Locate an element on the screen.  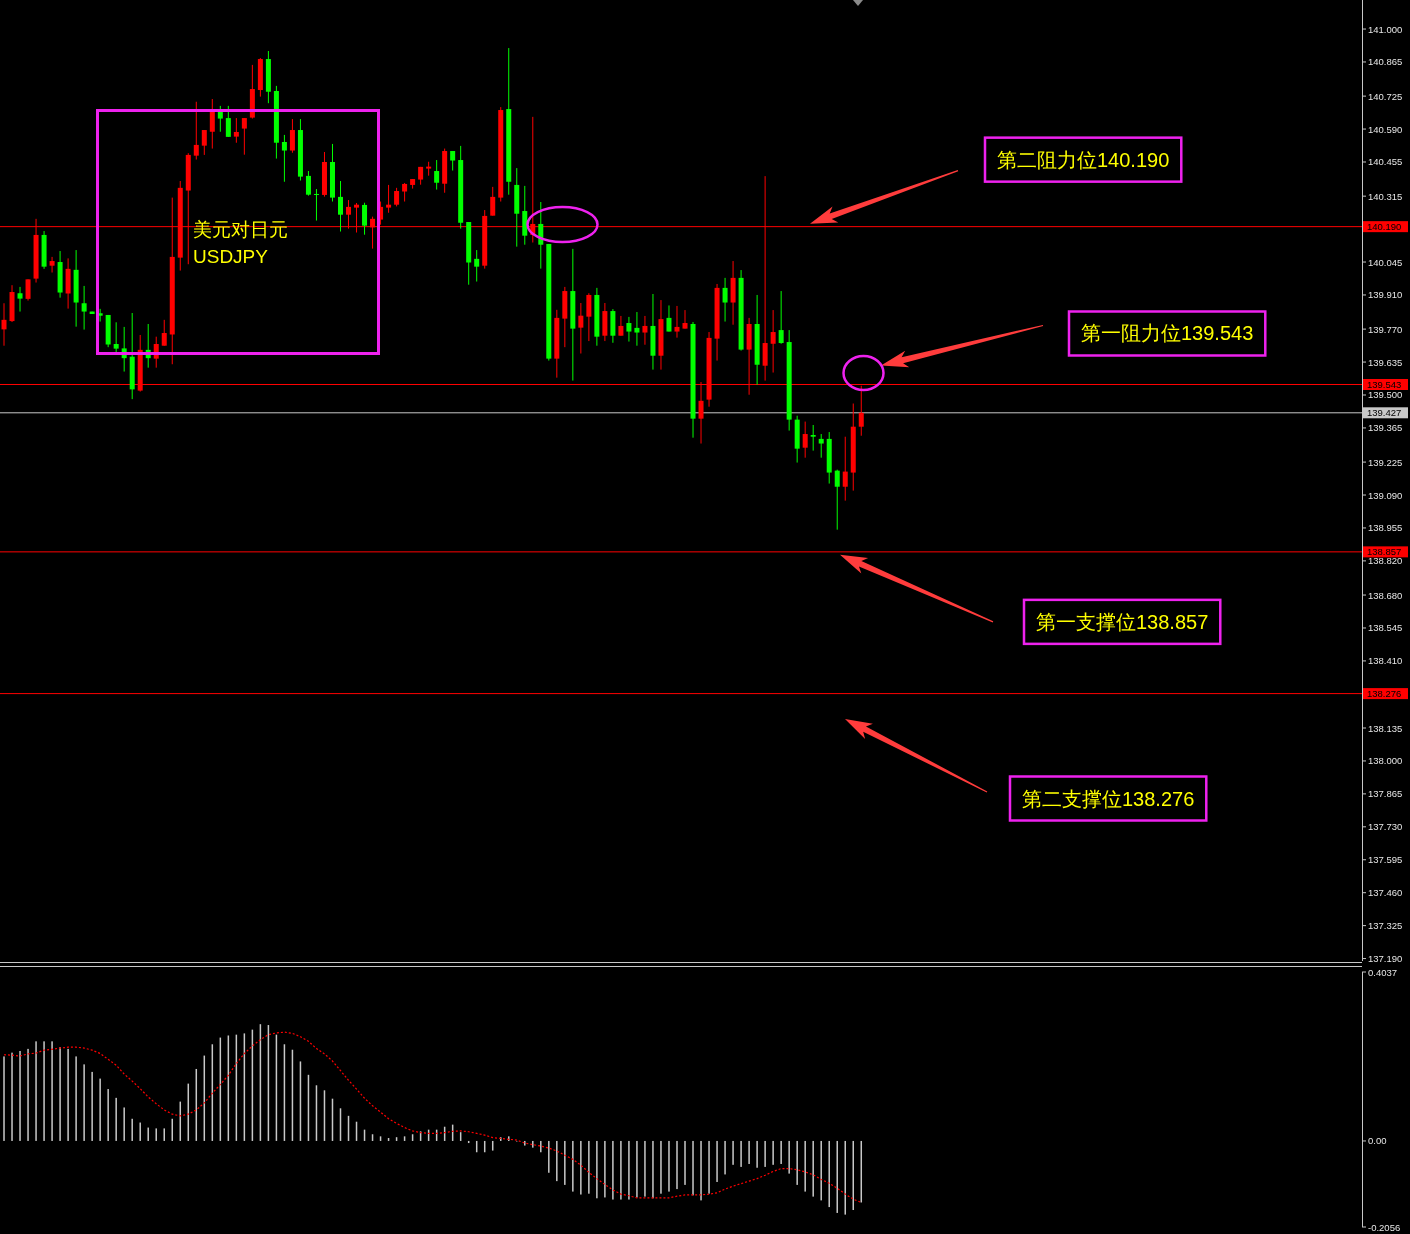
y-tick-label: 140.865 is located at coordinates (1385, 62).